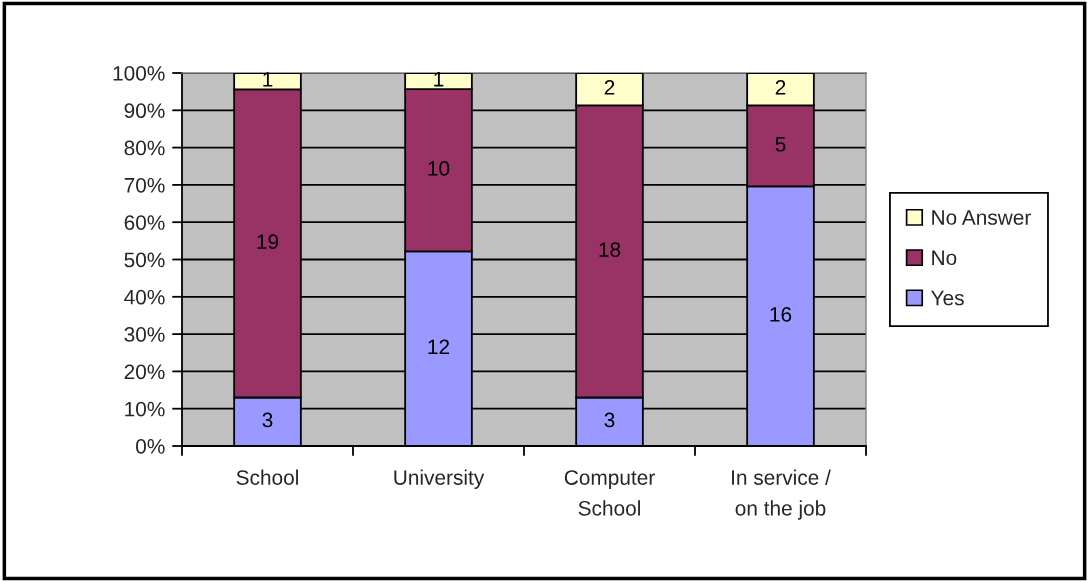 This screenshot has width=1089, height=582. I want to click on annotation: 16, so click(781, 314).